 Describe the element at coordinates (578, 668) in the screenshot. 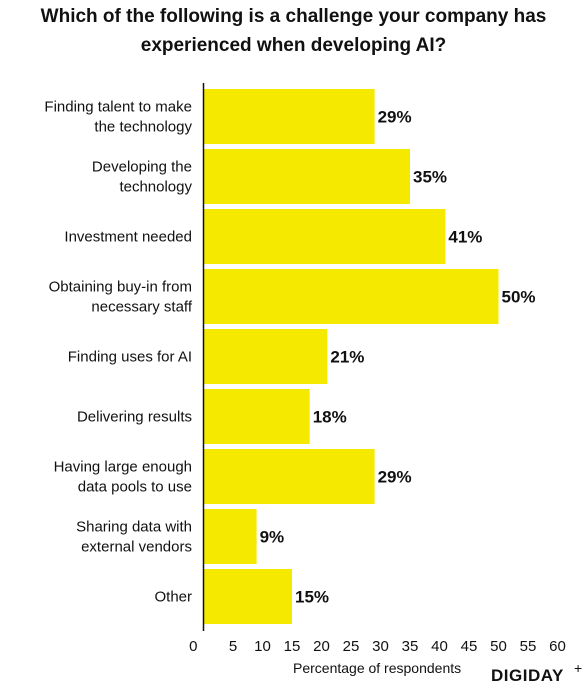

I see `digiday-logo-plus: +` at that location.